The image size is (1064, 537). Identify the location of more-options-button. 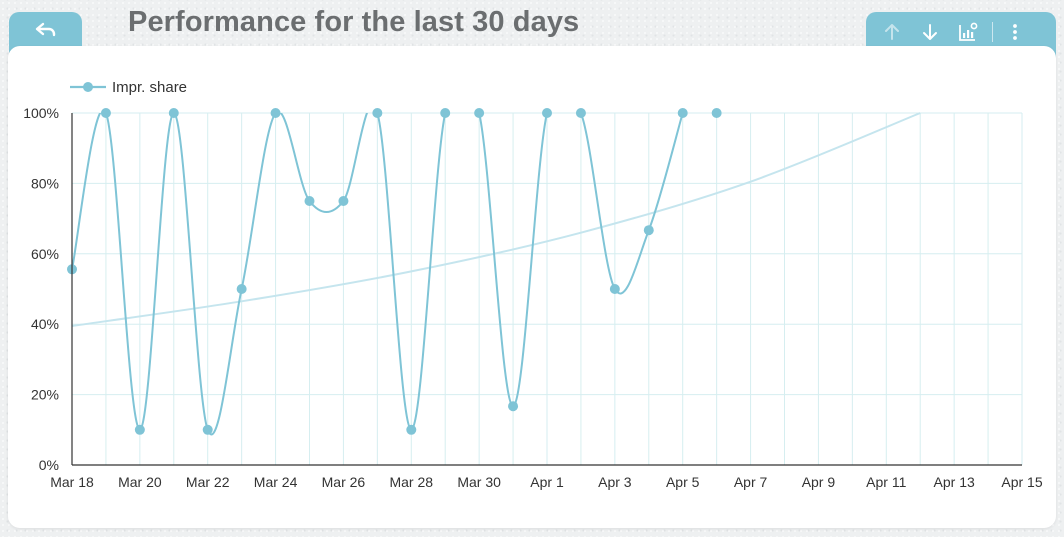
(1015, 32).